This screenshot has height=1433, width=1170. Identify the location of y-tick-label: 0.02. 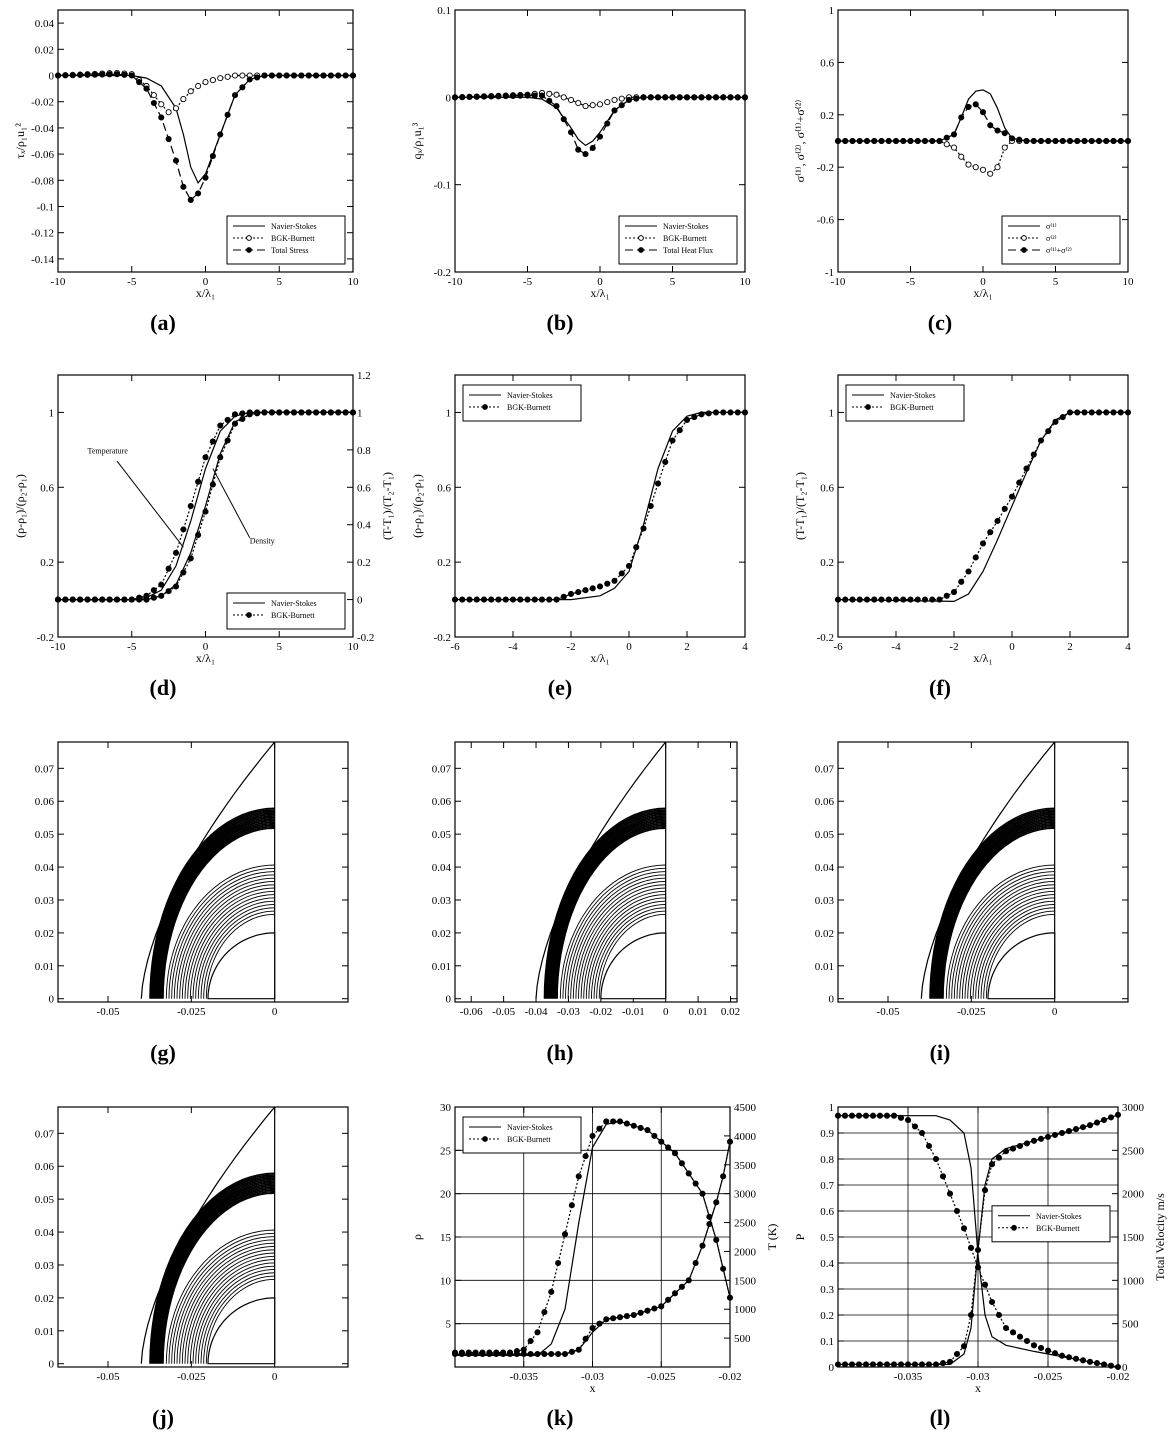
(824, 934).